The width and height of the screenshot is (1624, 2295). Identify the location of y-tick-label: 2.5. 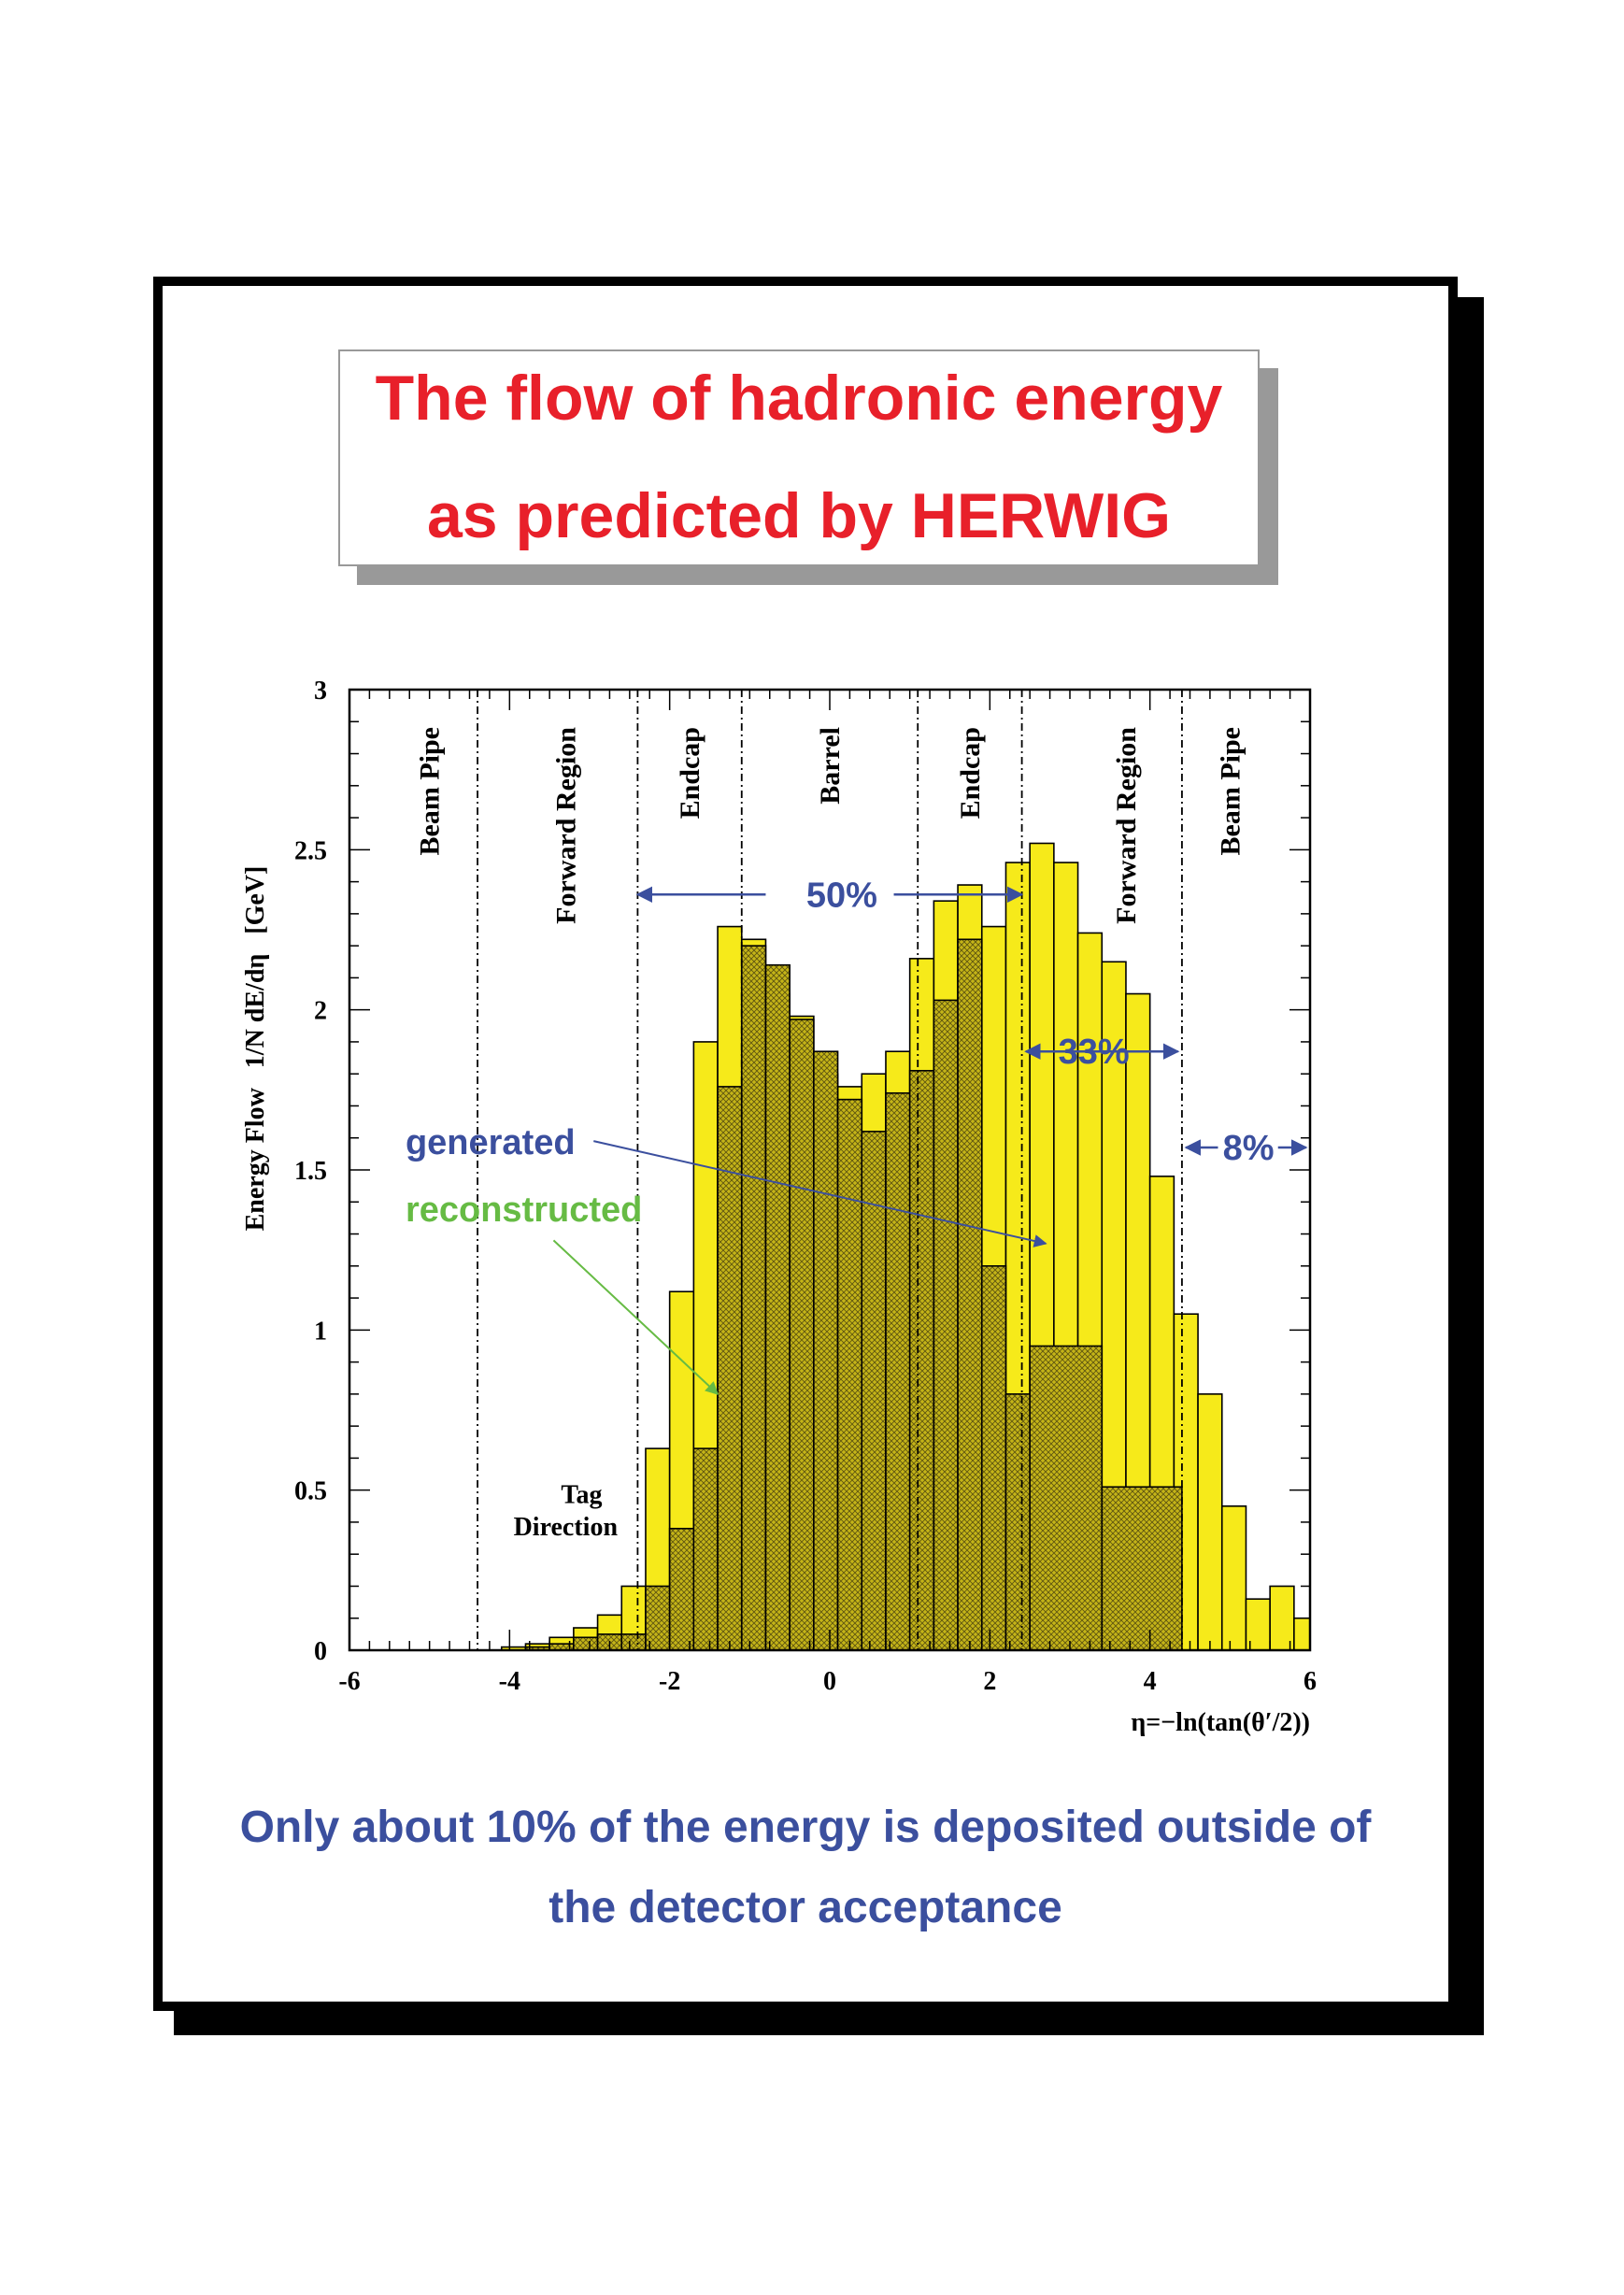
(310, 850).